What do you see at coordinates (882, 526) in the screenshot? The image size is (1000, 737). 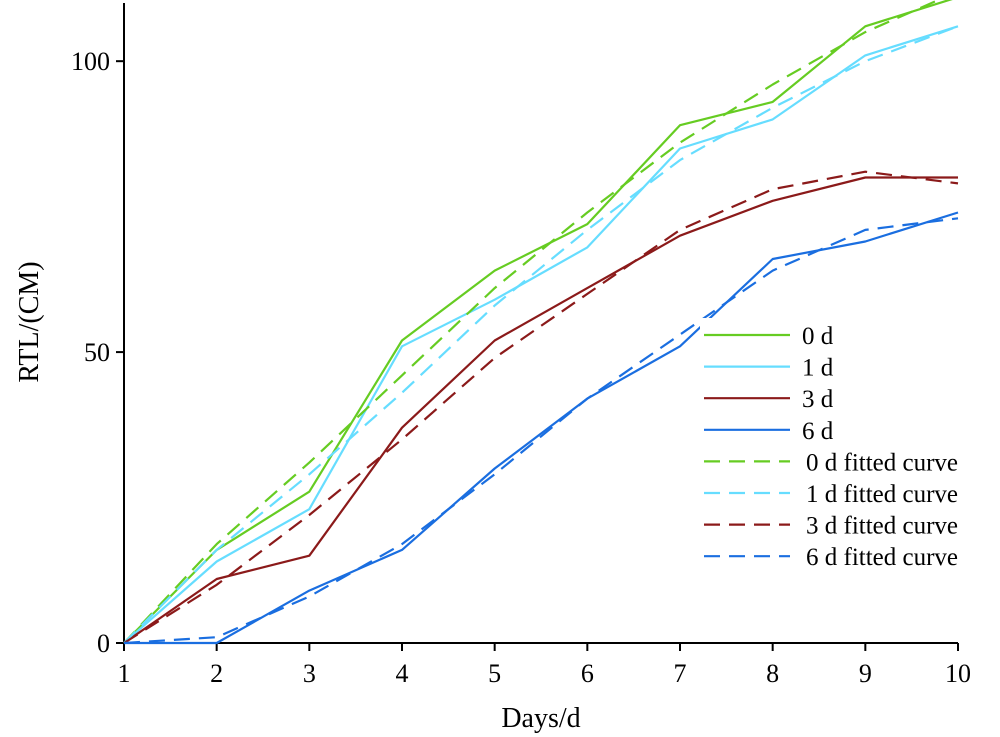 I see `legend-label-6: 3 d fitted curve` at bounding box center [882, 526].